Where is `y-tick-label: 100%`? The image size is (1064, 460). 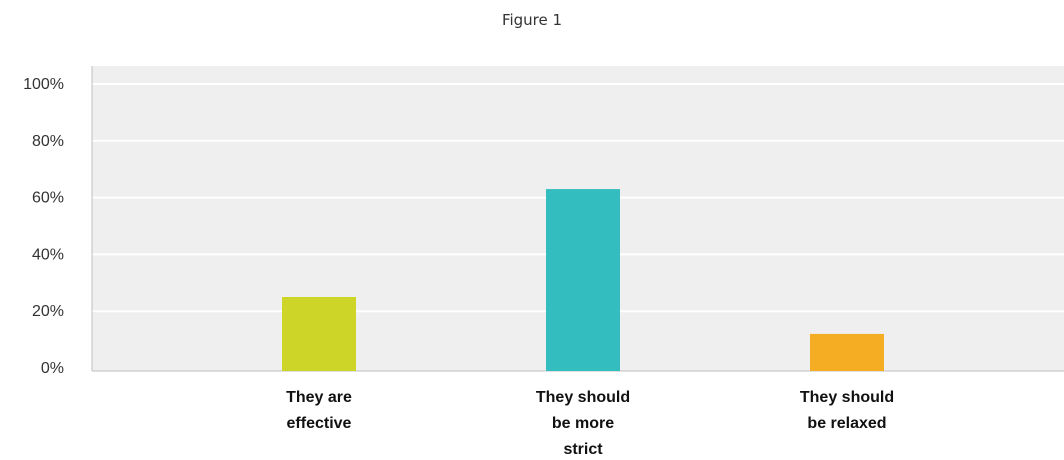 y-tick-label: 100% is located at coordinates (43, 84).